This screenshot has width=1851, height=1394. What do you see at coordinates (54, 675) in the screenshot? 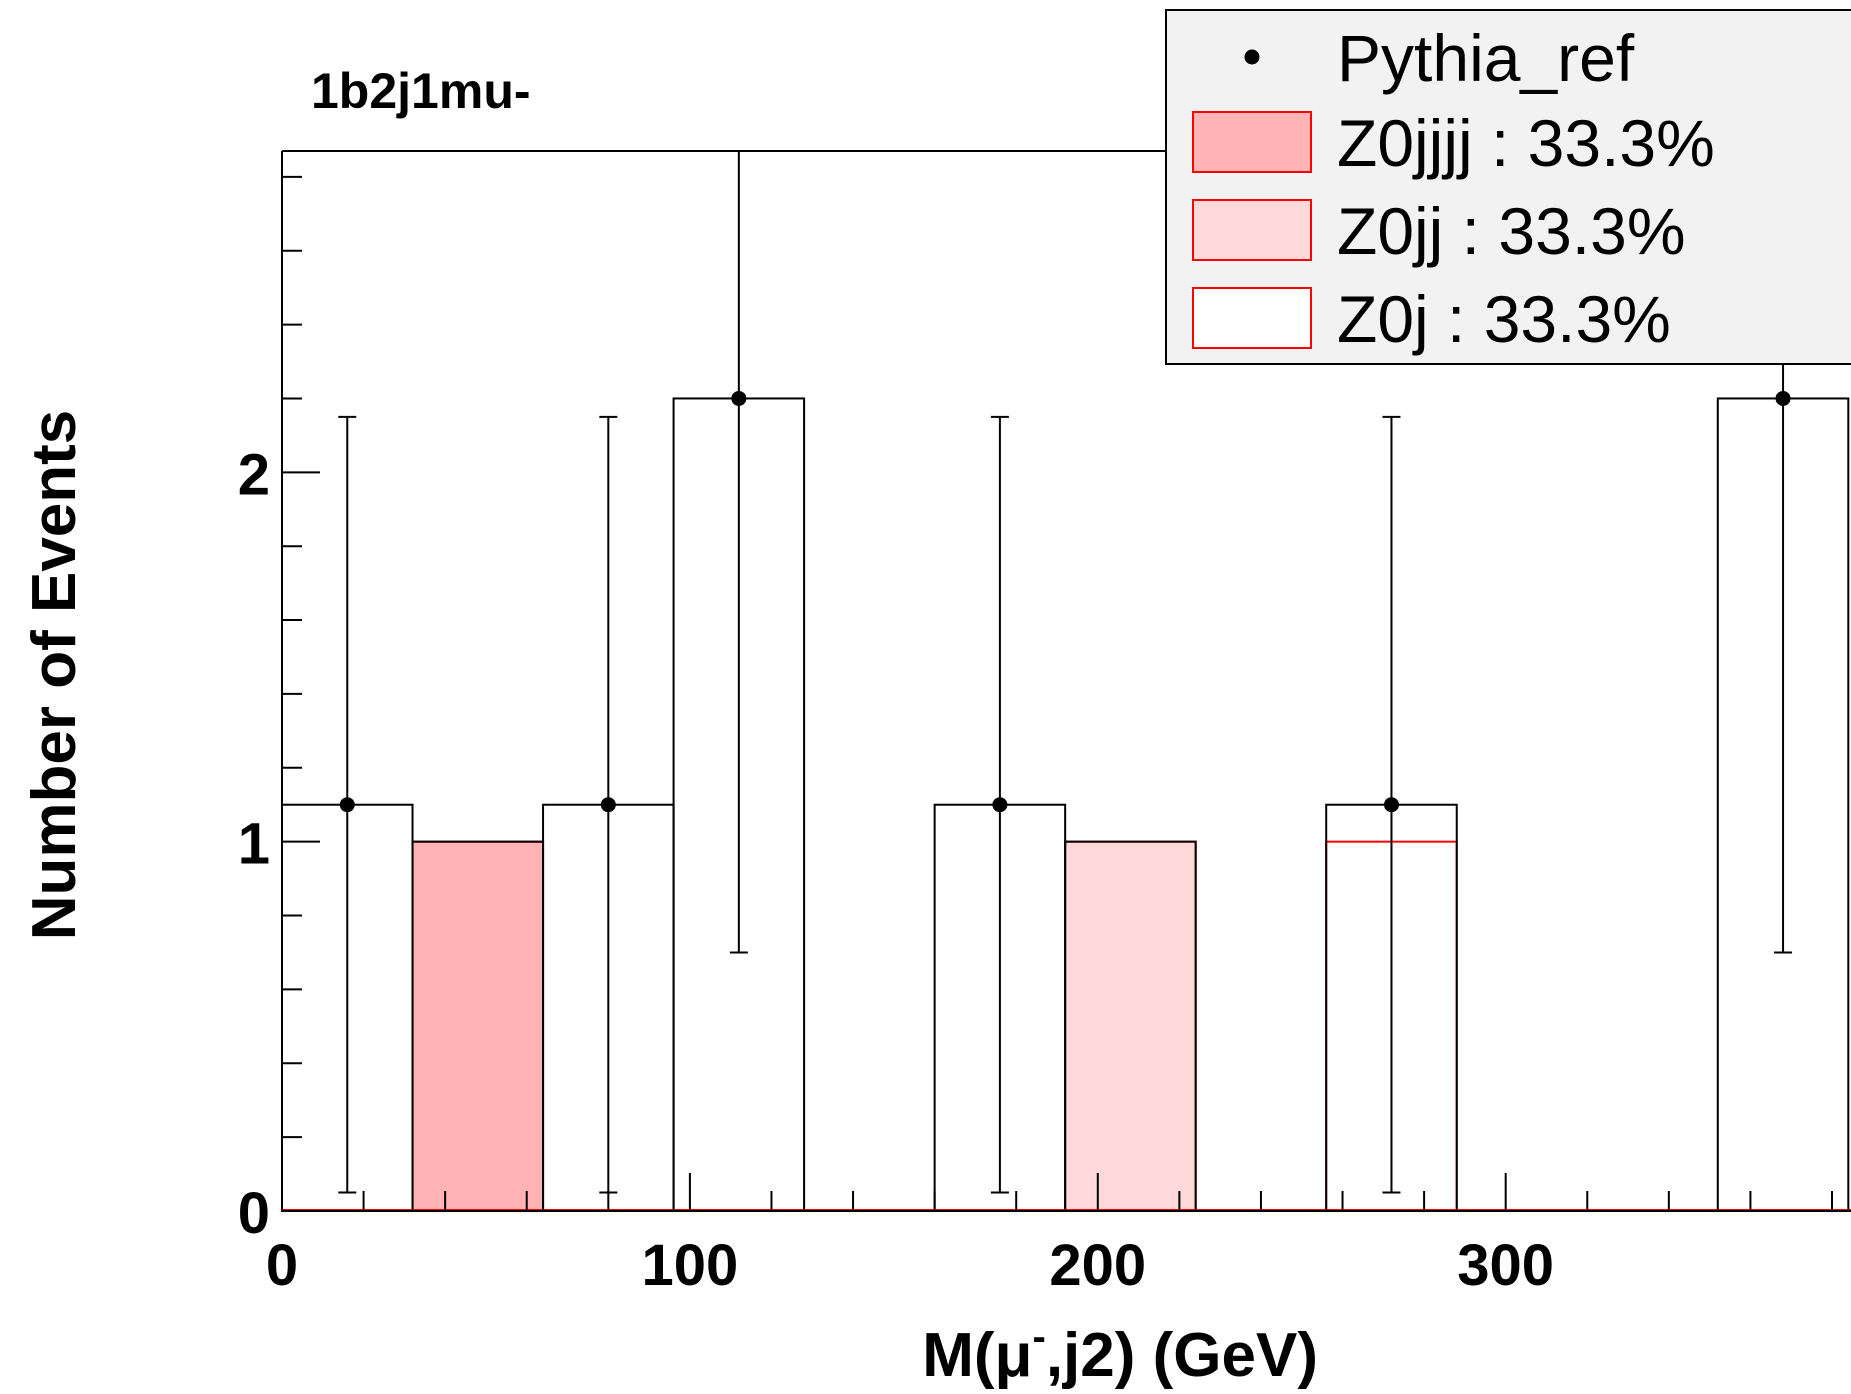
I see `y-axis-label: Number of Events` at bounding box center [54, 675].